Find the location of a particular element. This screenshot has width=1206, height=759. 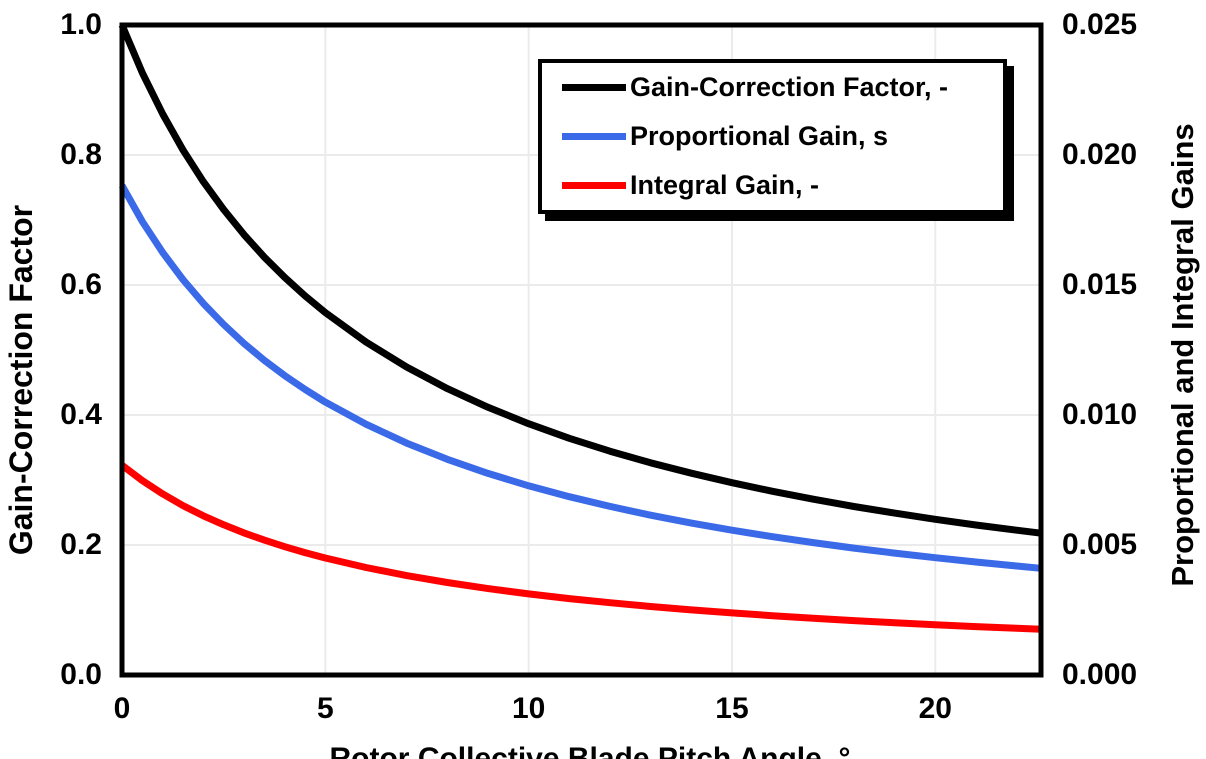

left-axis-title: Gain-Correction Factor is located at coordinates (21, 380).